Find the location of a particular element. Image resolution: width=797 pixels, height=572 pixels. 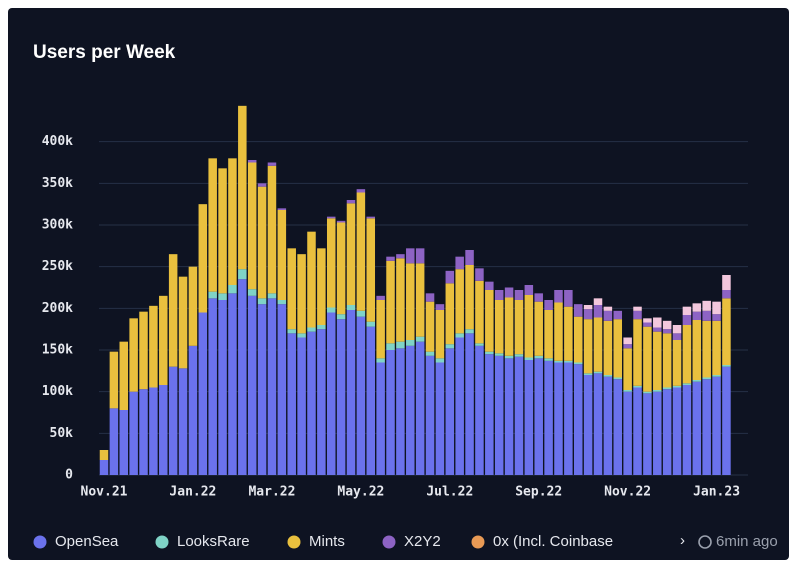

updated-indicator: 6min ago is located at coordinates (738, 541).